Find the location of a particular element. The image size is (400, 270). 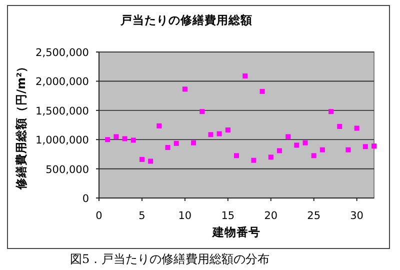

x-tick-label: 10 is located at coordinates (185, 216).